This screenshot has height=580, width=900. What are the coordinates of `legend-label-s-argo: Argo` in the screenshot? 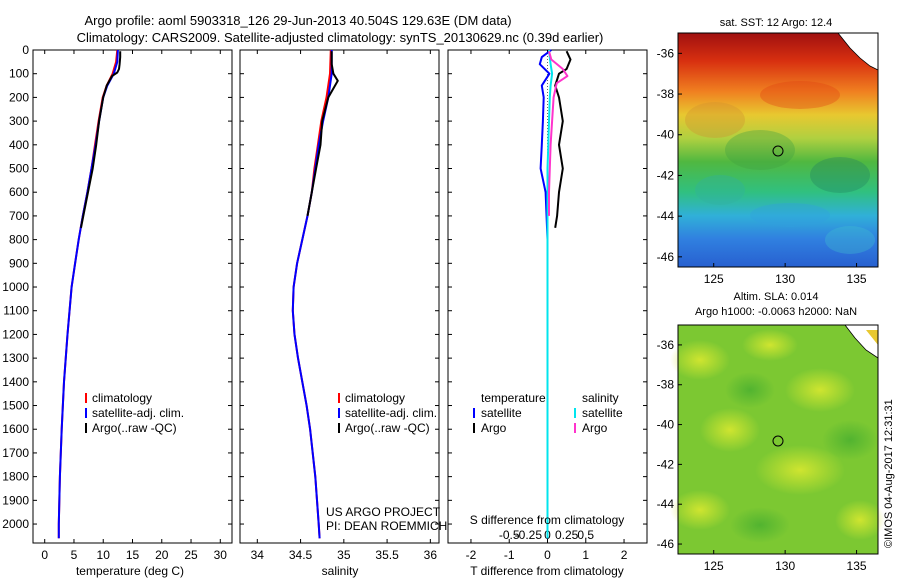 It's located at (595, 428).